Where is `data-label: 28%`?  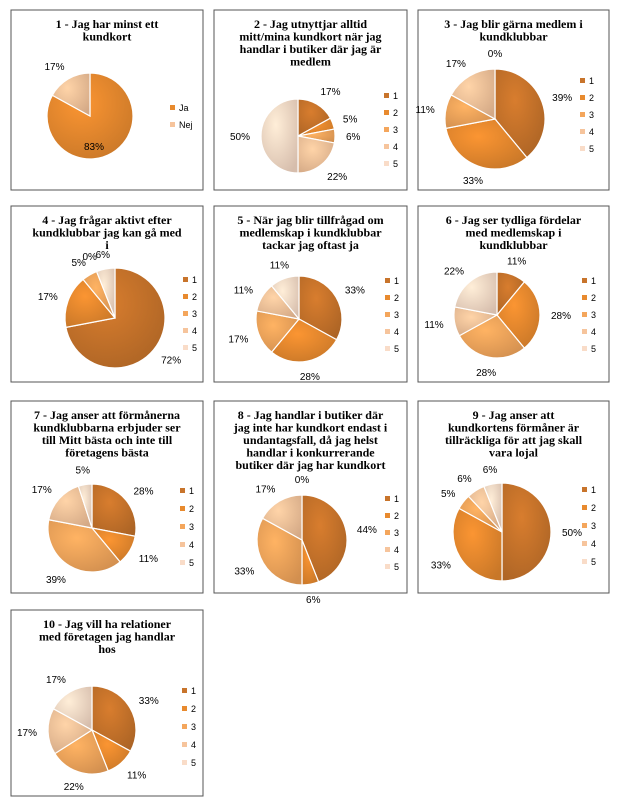
data-label: 28% is located at coordinates (486, 373).